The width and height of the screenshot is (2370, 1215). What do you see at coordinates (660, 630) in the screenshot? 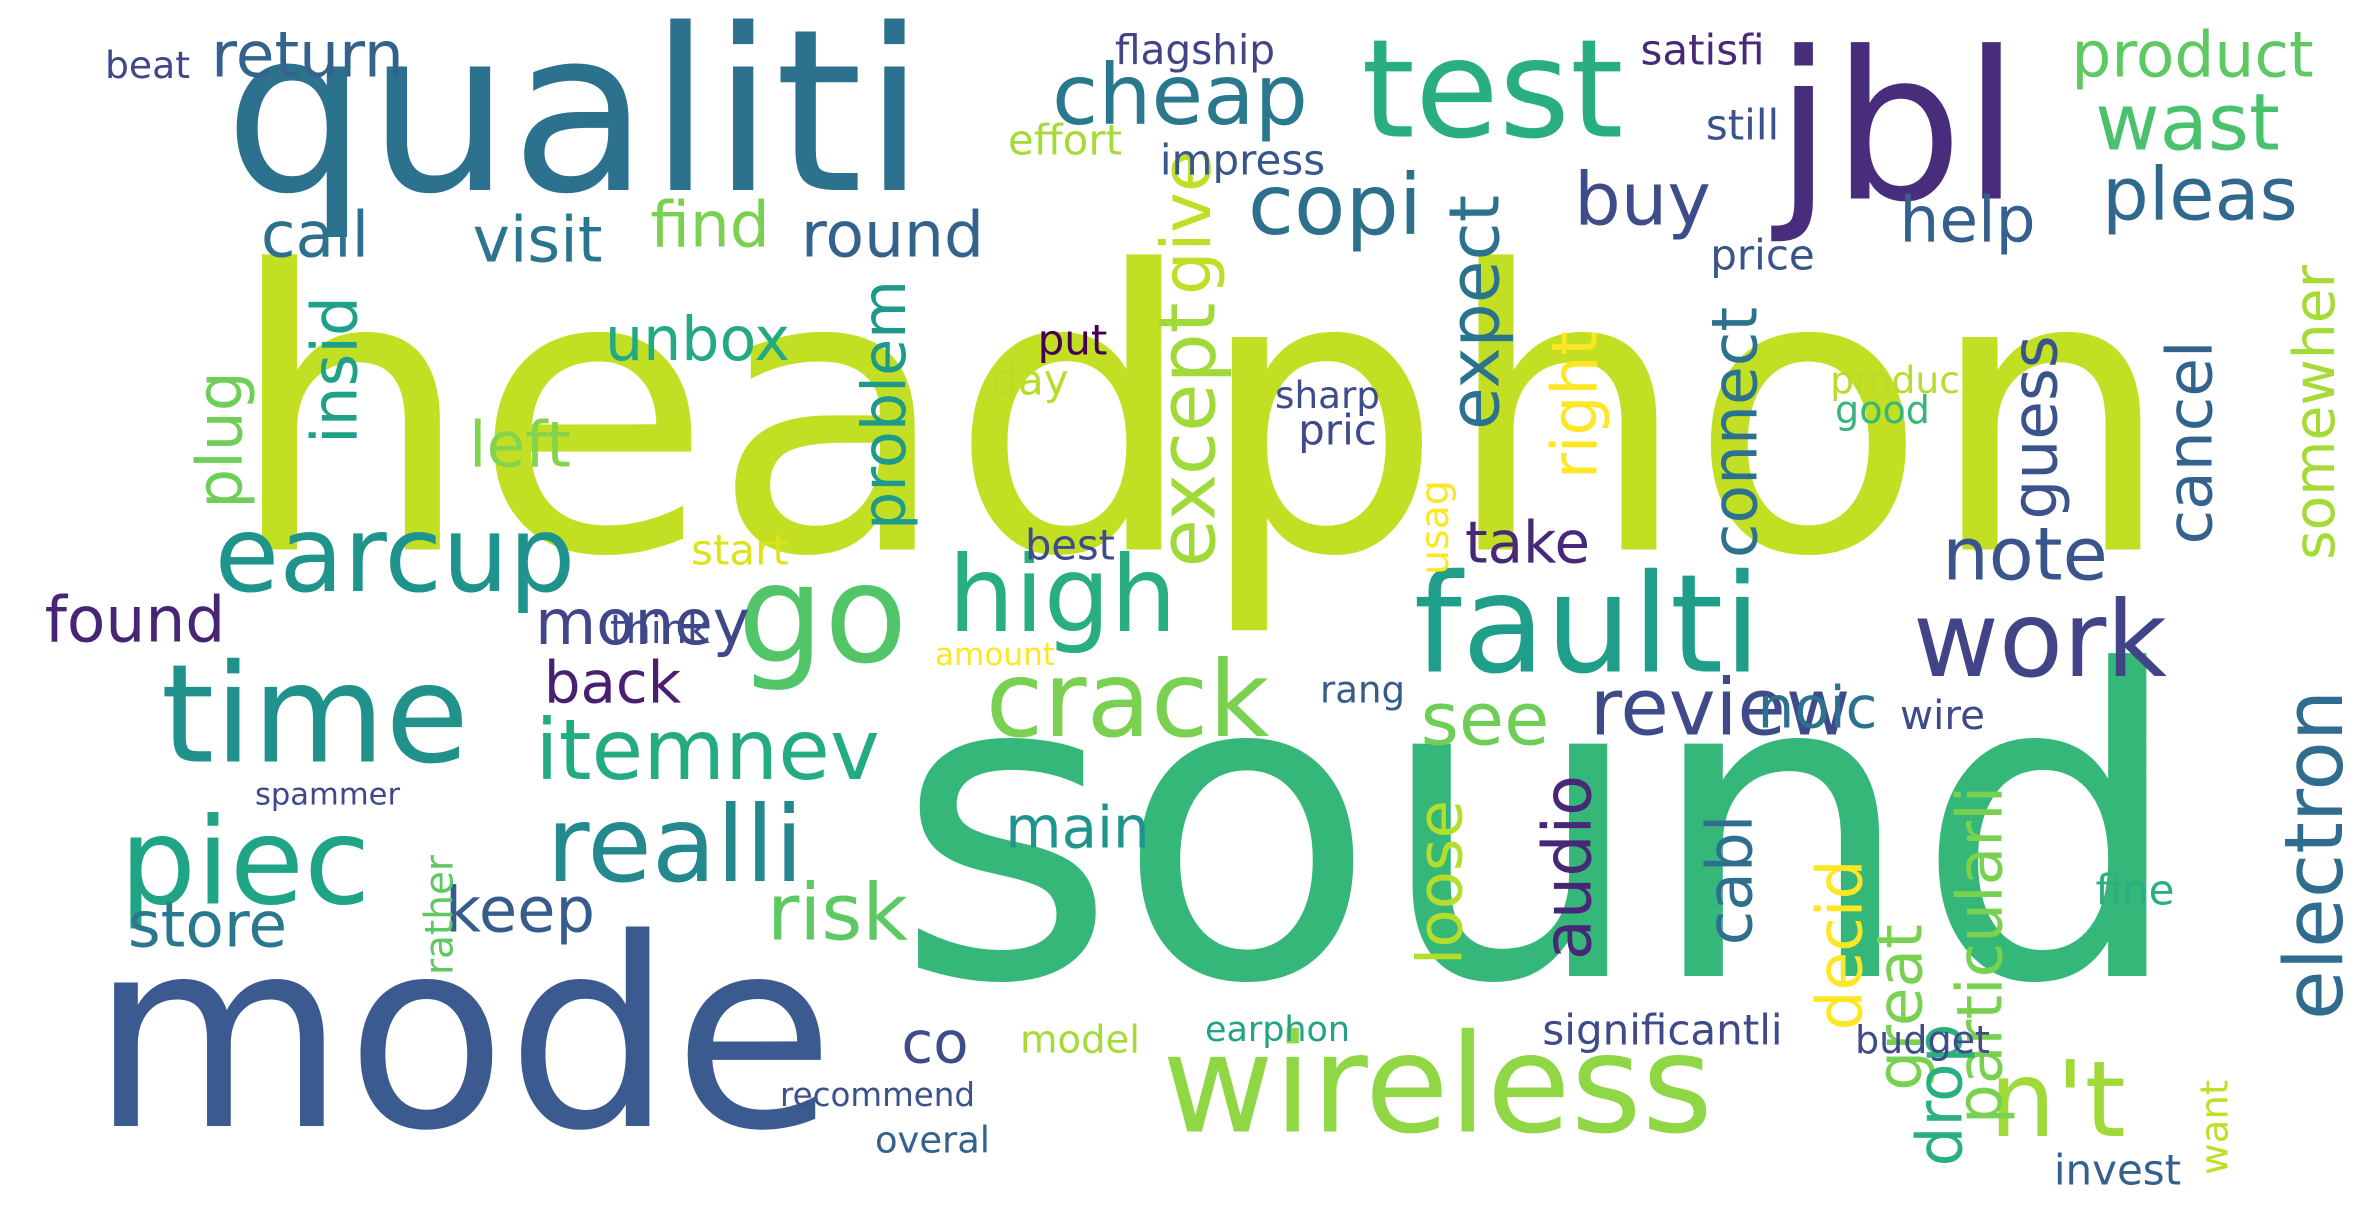
I see `word-think: think` at bounding box center [660, 630].